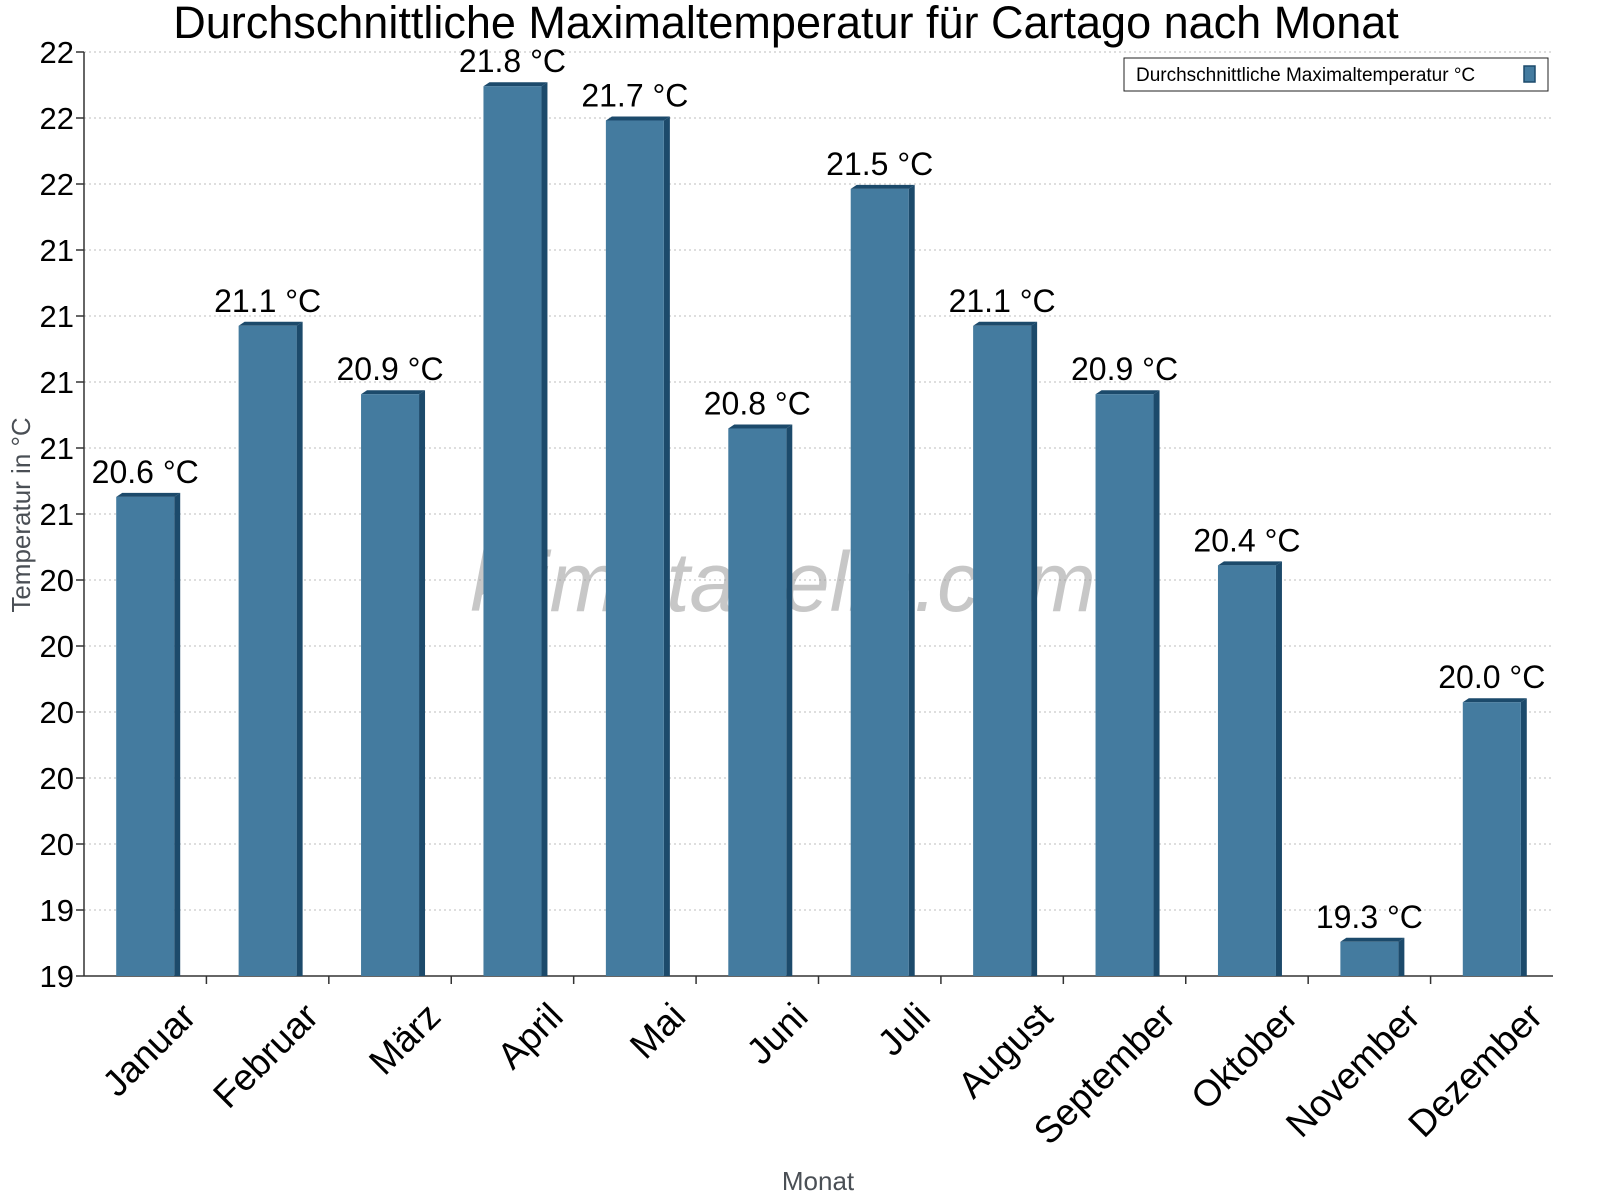  What do you see at coordinates (657, 1030) in the screenshot?
I see `x-tick-label: Mai` at bounding box center [657, 1030].